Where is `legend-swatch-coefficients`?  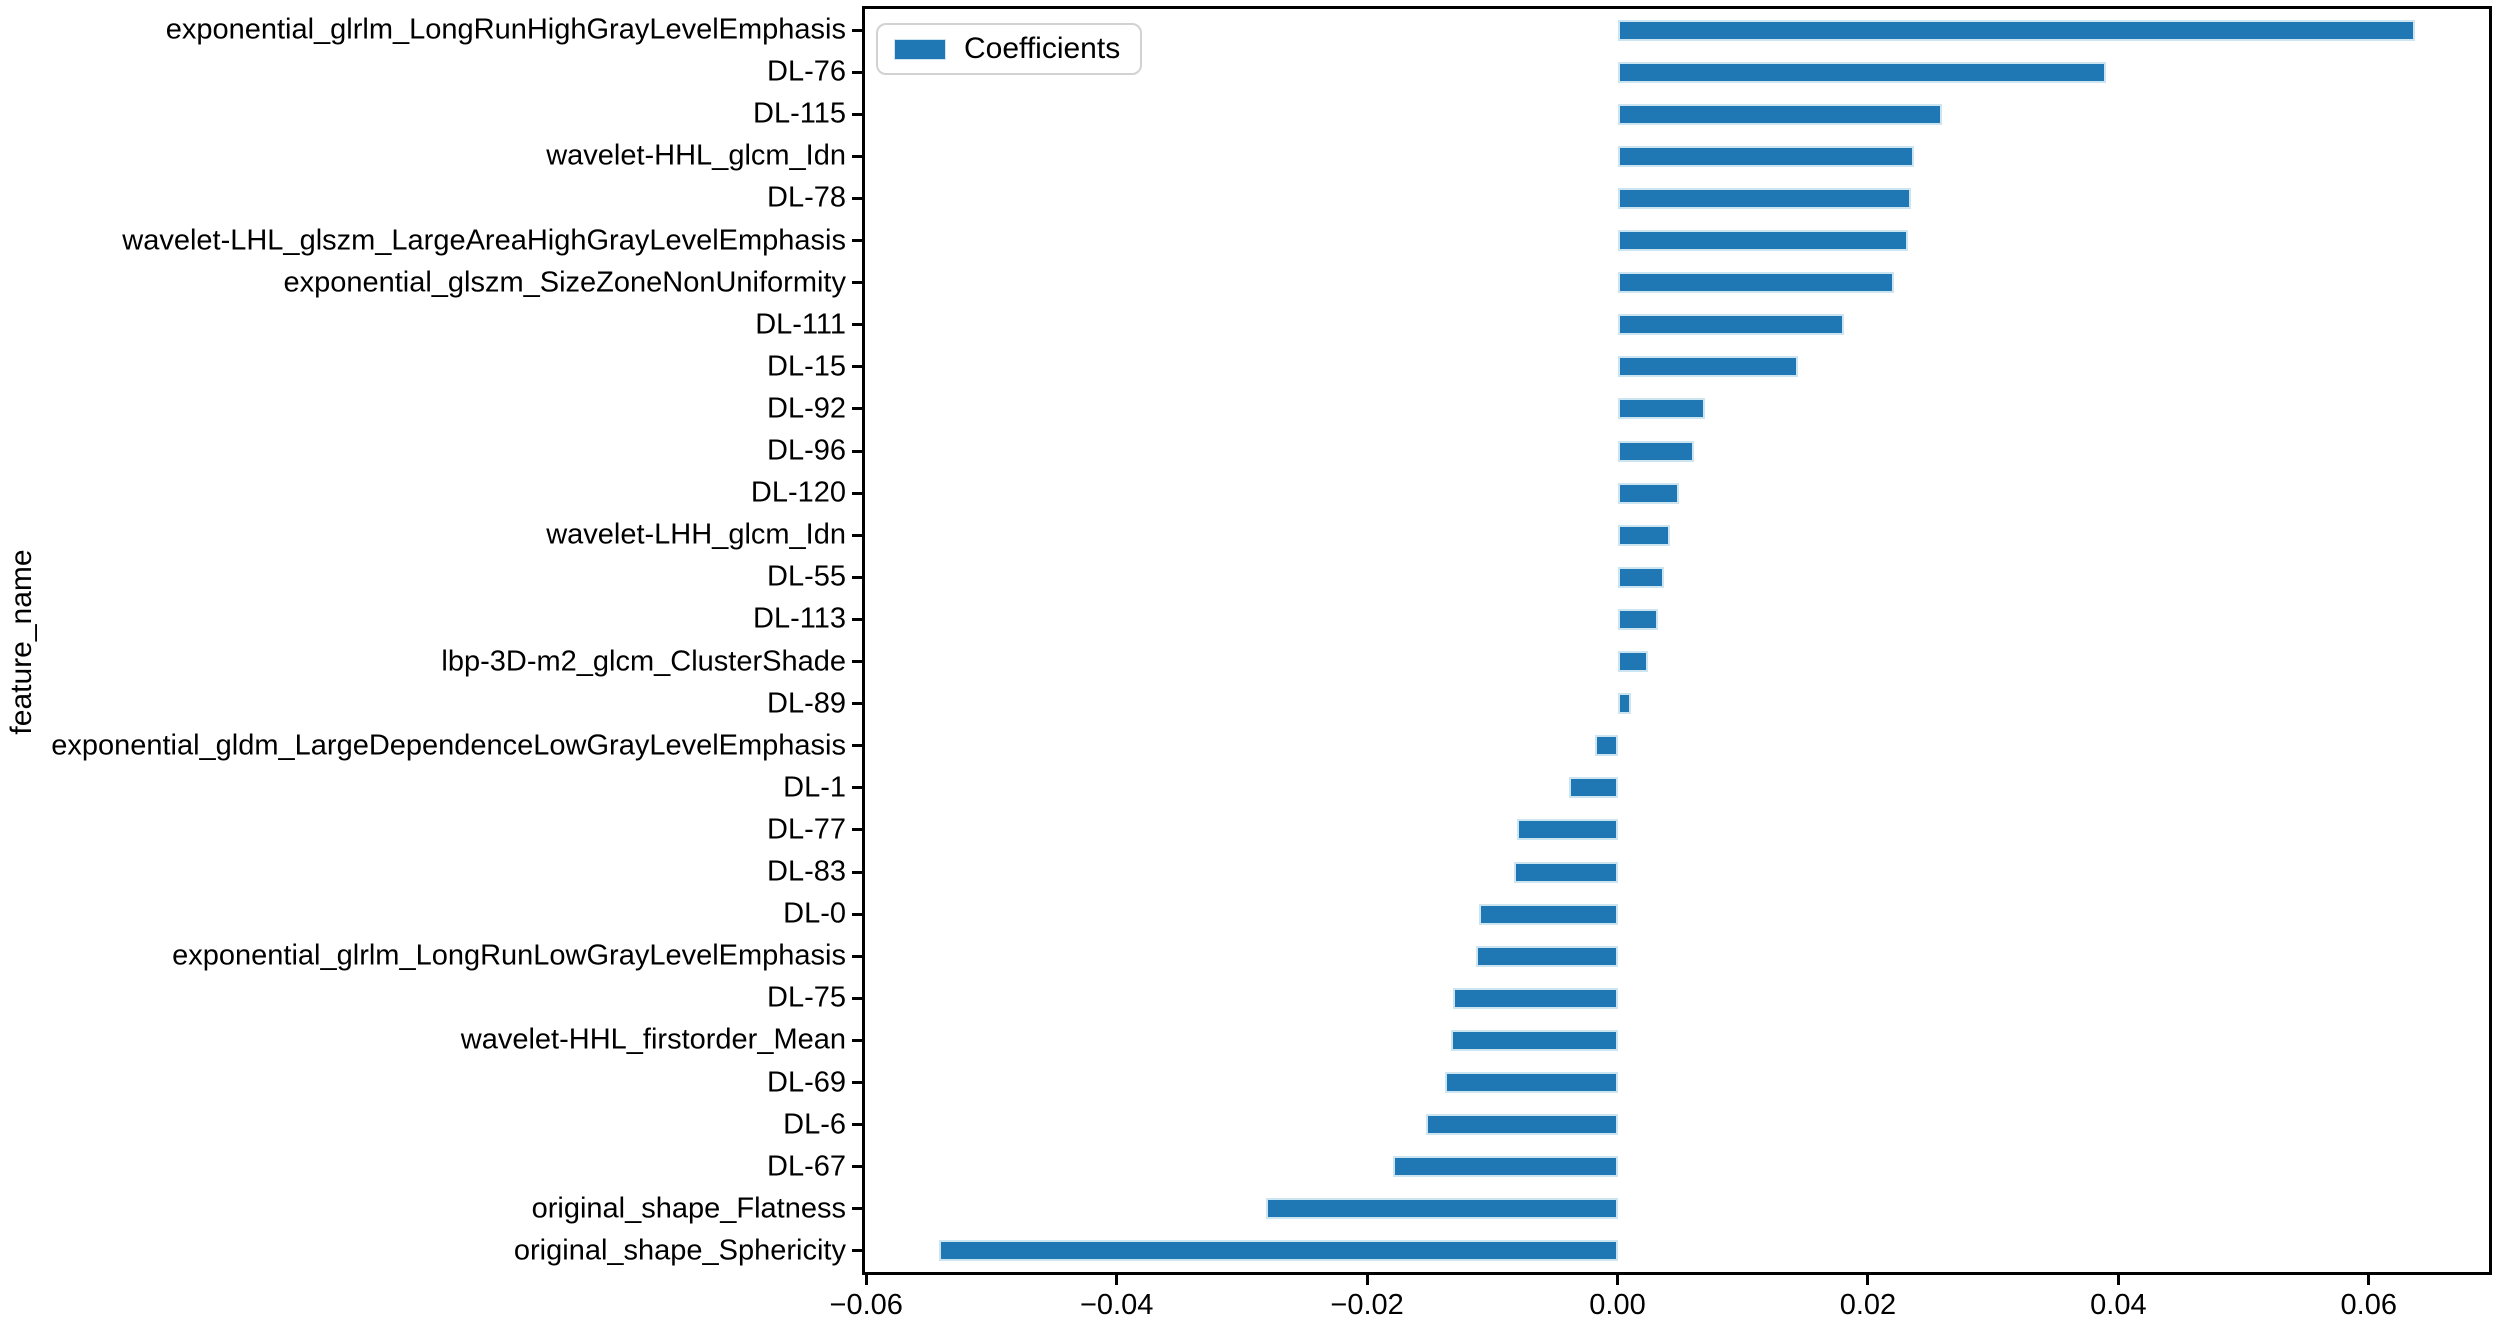 legend-swatch-coefficients is located at coordinates (920, 49).